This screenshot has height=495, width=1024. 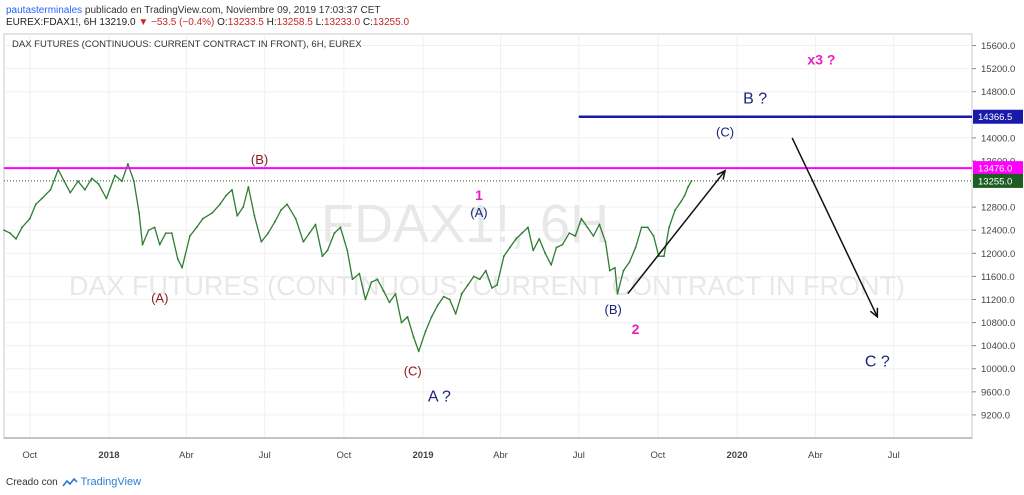 What do you see at coordinates (465, 224) in the screenshot?
I see `watermark-symbol: FDAX1!, 6H` at bounding box center [465, 224].